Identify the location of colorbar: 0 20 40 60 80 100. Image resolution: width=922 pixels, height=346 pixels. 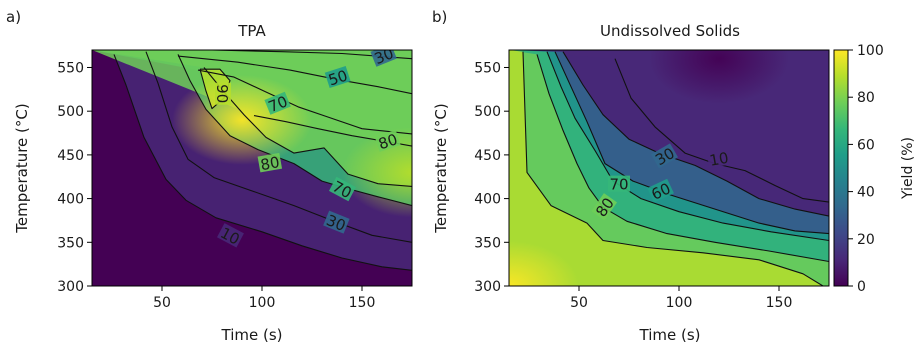
(858, 169).